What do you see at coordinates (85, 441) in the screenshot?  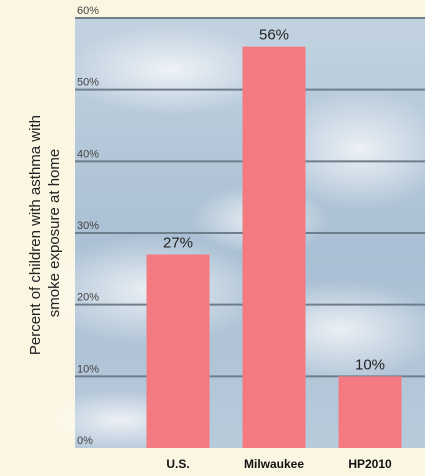 I see `y-tick-label: 0%` at bounding box center [85, 441].